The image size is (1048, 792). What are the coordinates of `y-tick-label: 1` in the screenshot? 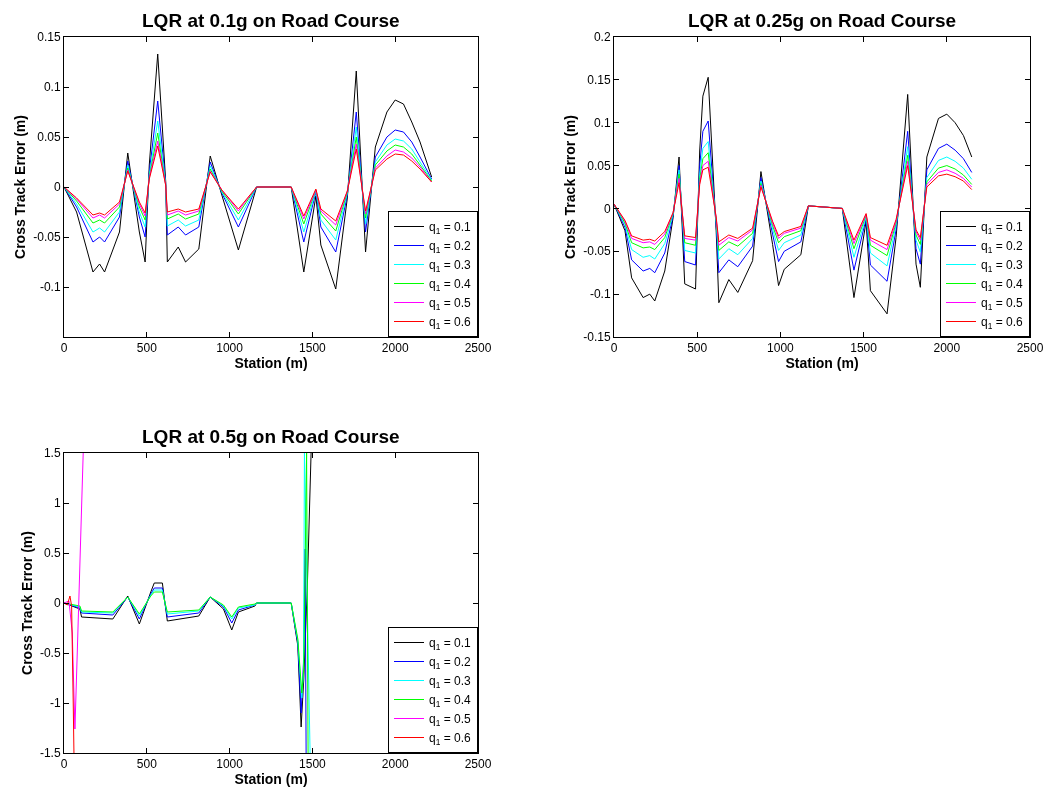 It's located at (57, 503).